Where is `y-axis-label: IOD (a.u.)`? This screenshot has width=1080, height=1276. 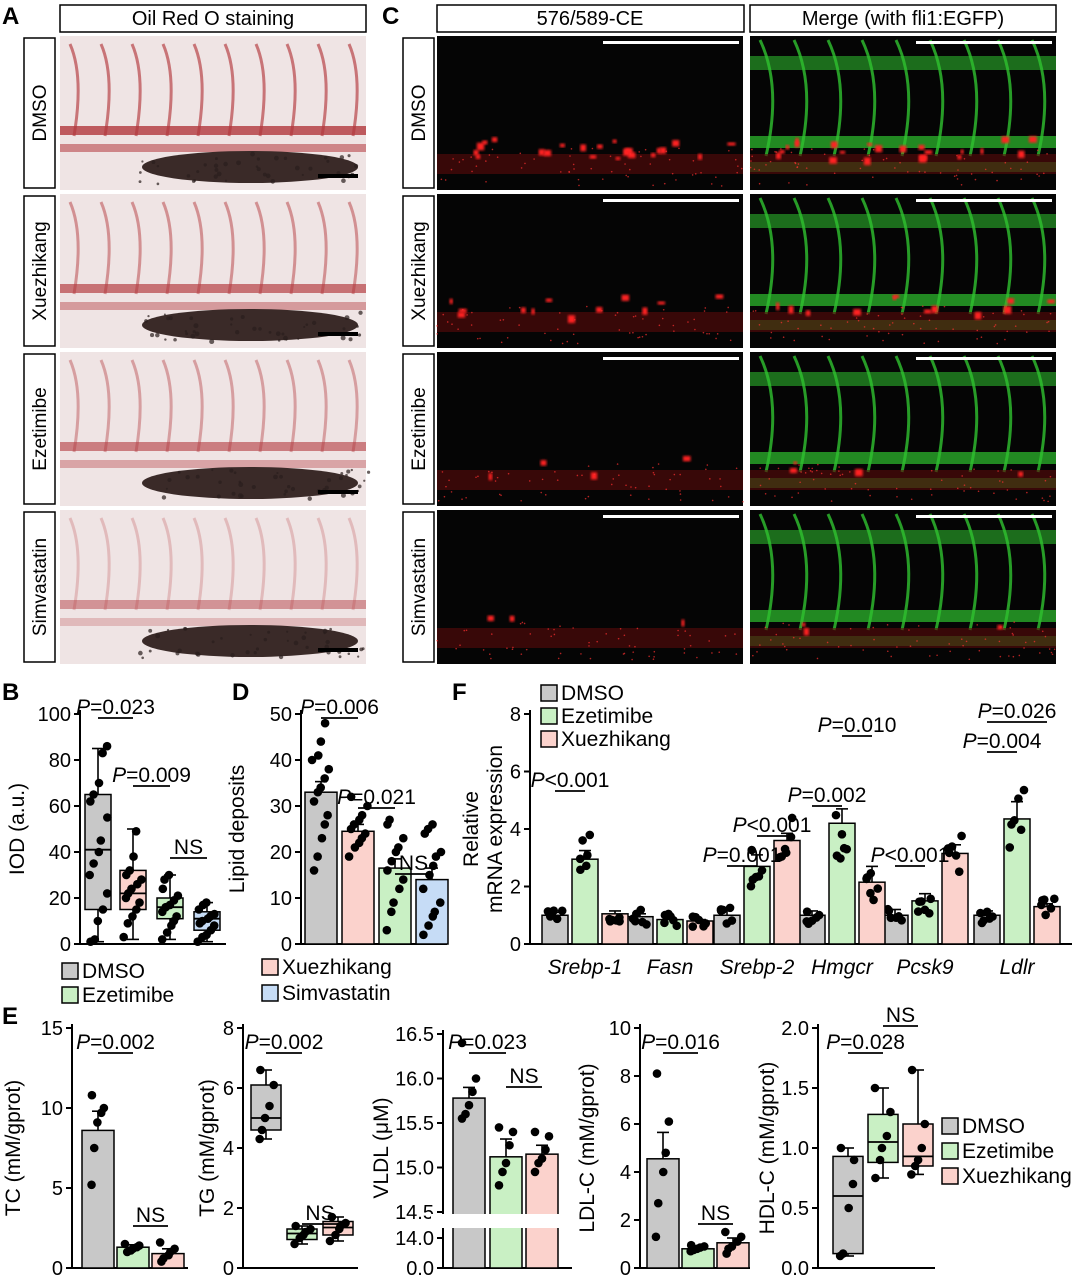 y-axis-label: IOD (a.u.) is located at coordinates (17, 829).